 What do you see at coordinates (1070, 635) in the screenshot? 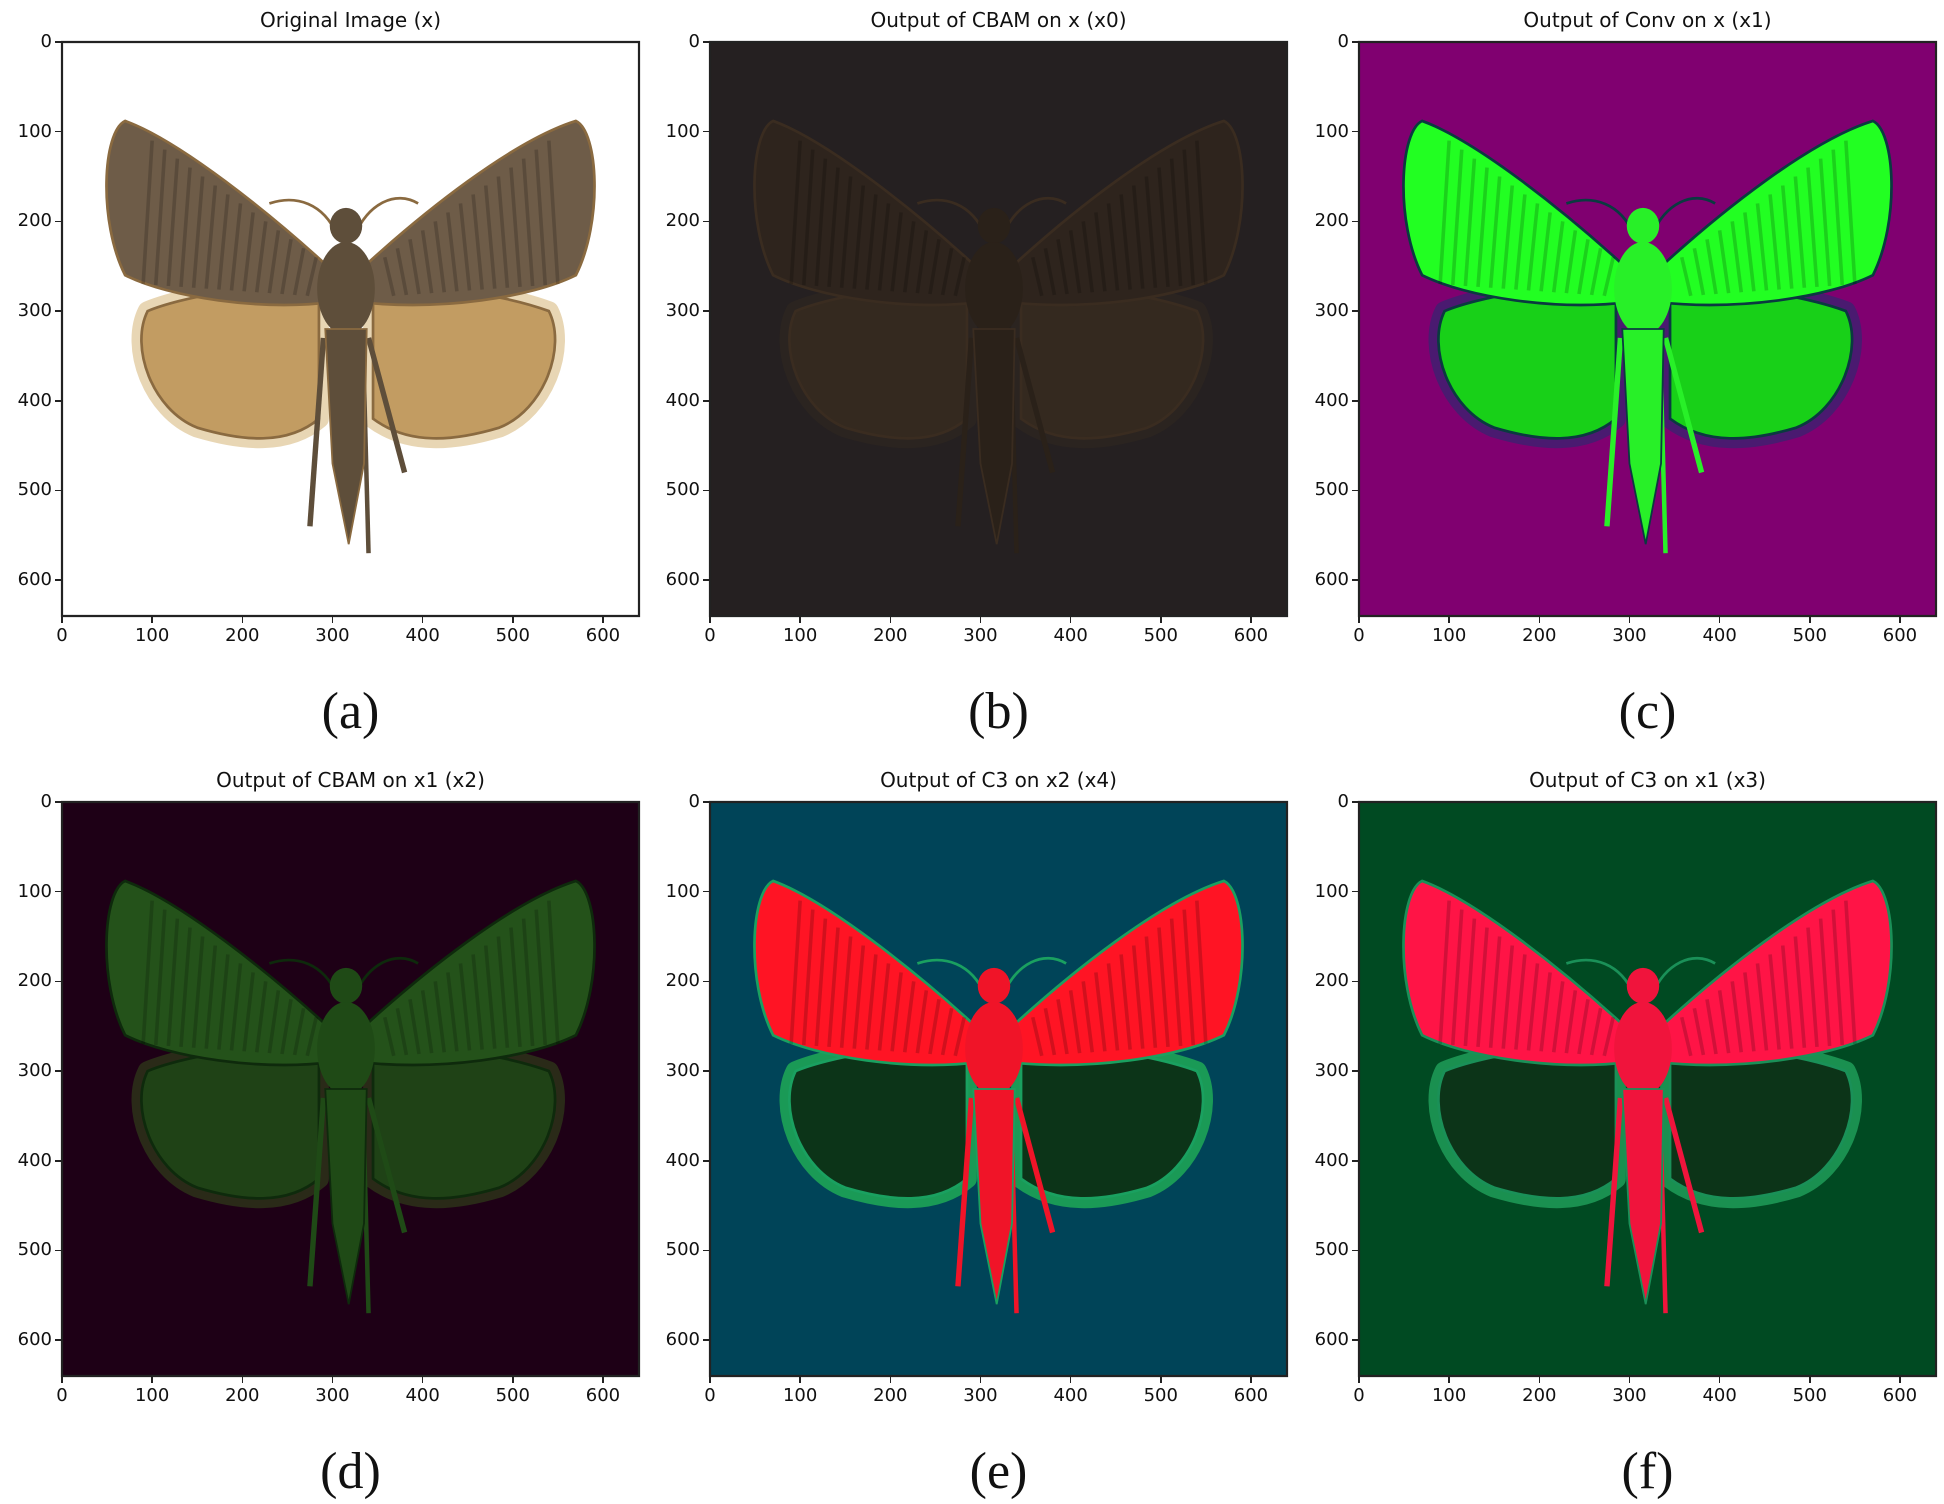
I see `x-tick-label: 400` at bounding box center [1070, 635].